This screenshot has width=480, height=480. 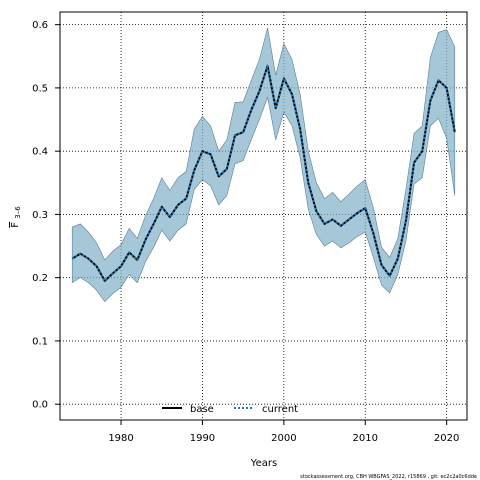 What do you see at coordinates (40, 215) in the screenshot?
I see `y-tick-label-3: 0.3` at bounding box center [40, 215].